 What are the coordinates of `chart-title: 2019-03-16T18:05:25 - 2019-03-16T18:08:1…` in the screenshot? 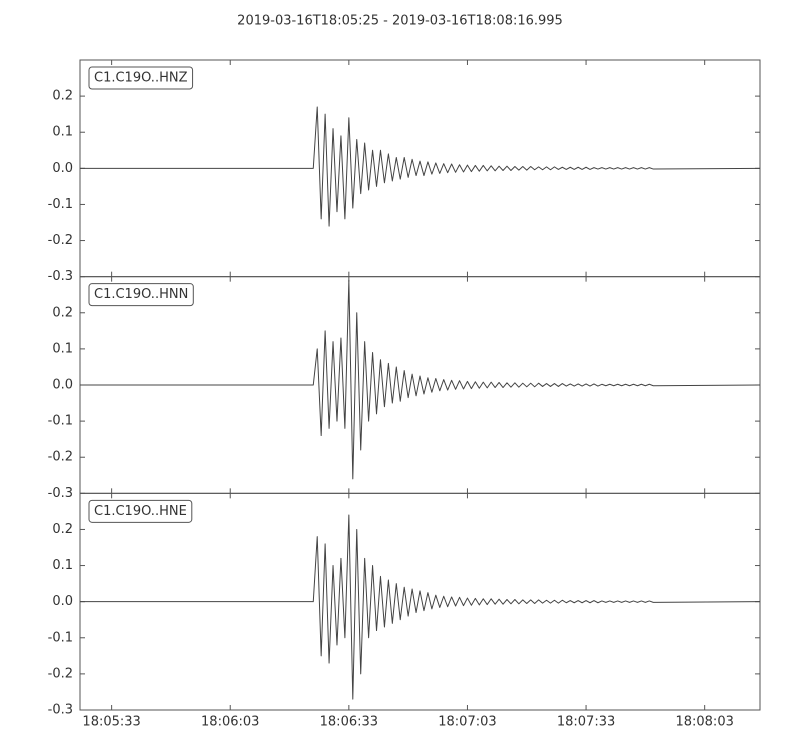 It's located at (400, 21).